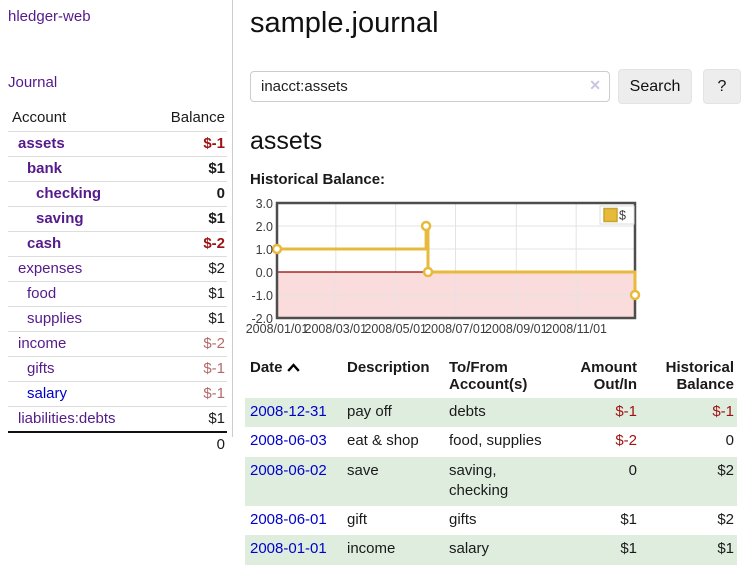  I want to click on account-link-expenses: expenses, so click(50, 268).